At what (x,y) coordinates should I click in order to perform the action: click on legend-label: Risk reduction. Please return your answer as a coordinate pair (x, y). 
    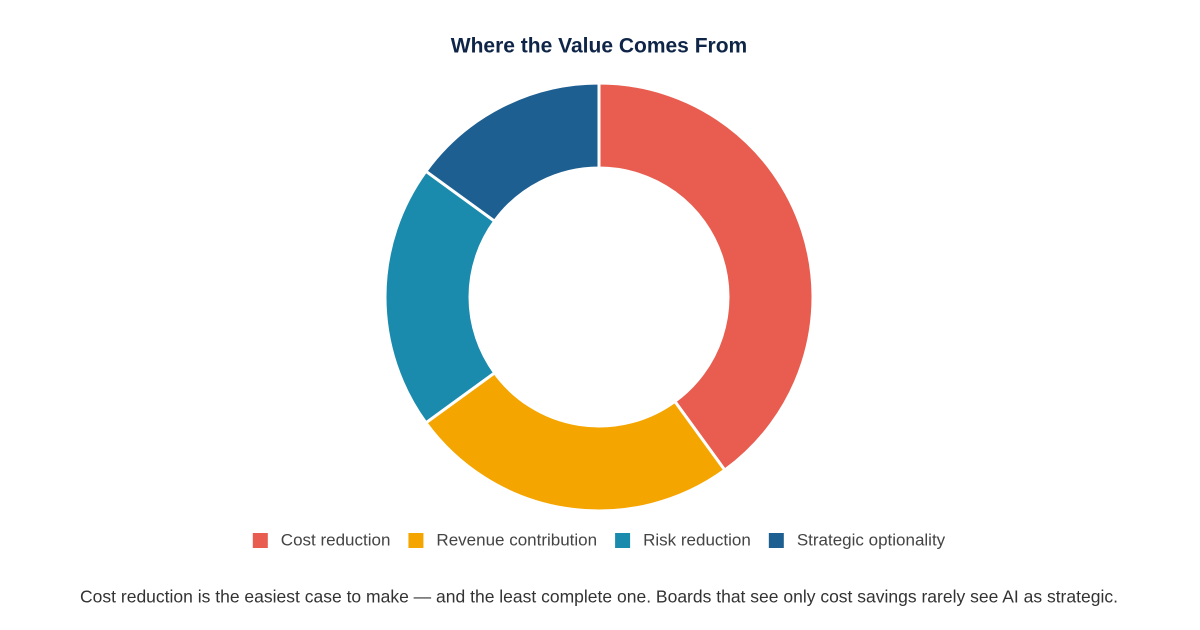
    Looking at the image, I should click on (697, 539).